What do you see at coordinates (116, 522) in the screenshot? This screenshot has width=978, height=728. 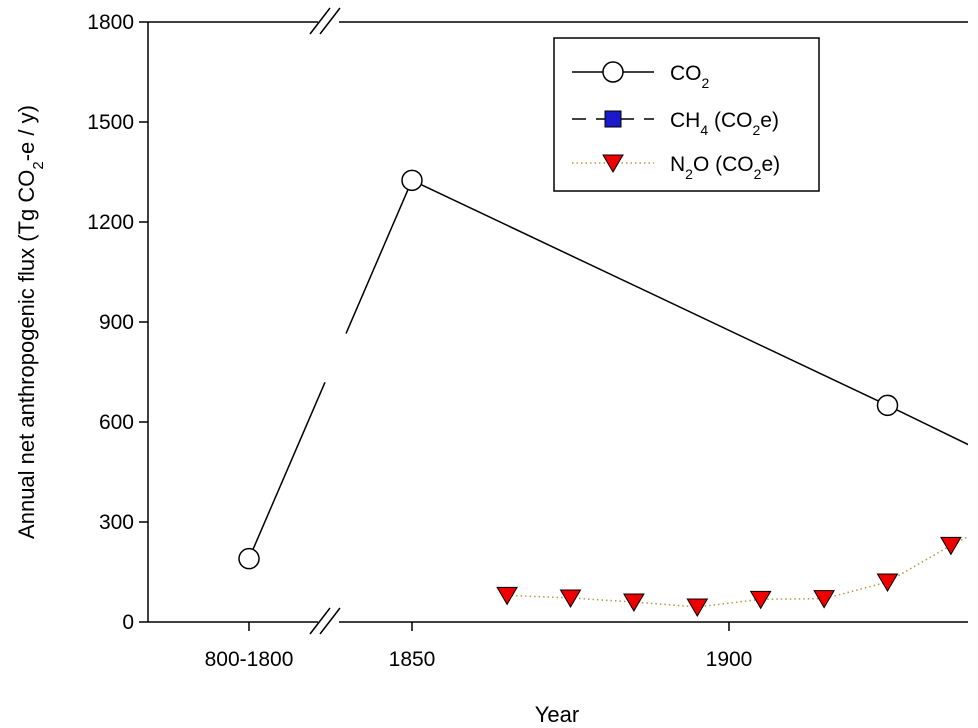 I see `y-tick-label: 300` at bounding box center [116, 522].